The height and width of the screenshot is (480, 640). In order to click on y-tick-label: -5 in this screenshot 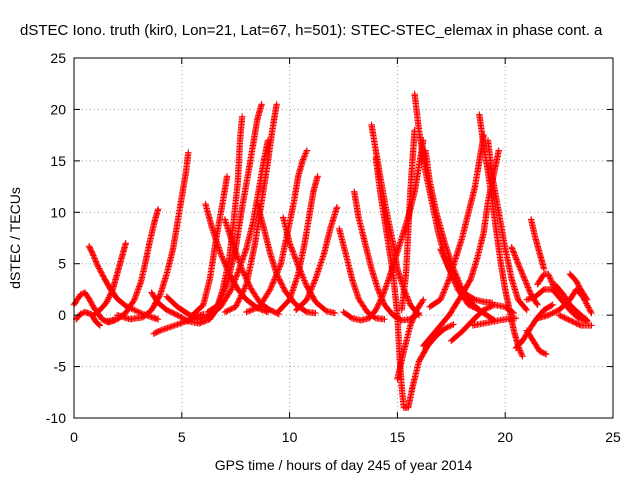, I will do `click(60, 367)`.